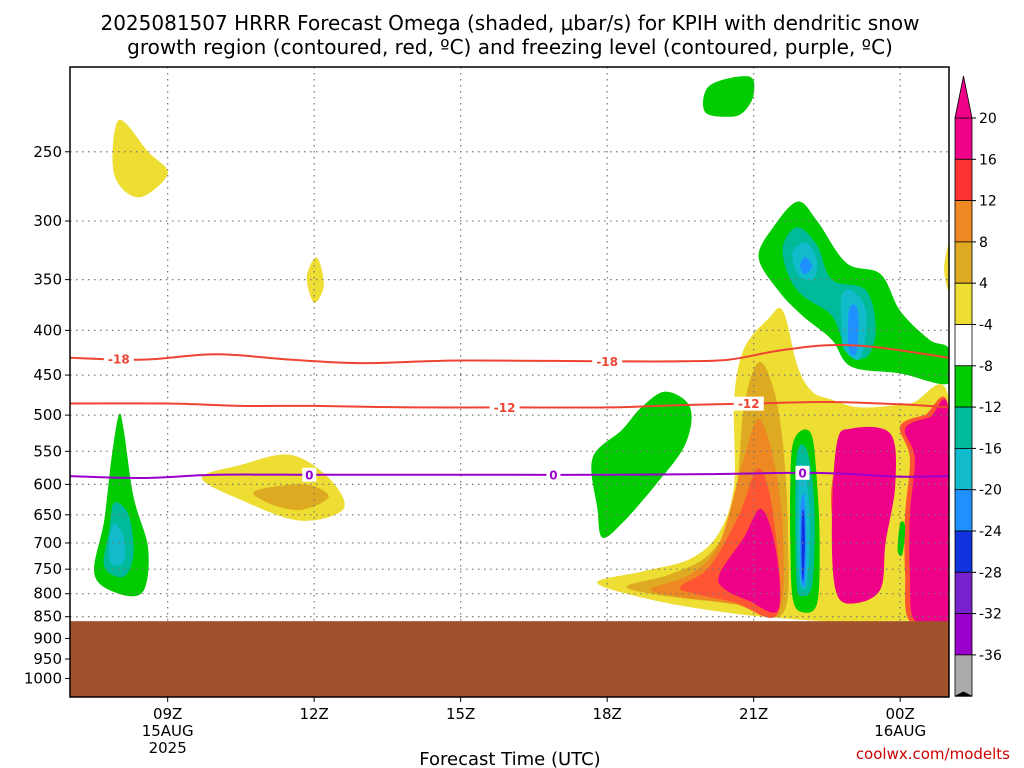 Image resolution: width=1024 pixels, height=768 pixels. I want to click on colorbar-label: -28, so click(990, 573).